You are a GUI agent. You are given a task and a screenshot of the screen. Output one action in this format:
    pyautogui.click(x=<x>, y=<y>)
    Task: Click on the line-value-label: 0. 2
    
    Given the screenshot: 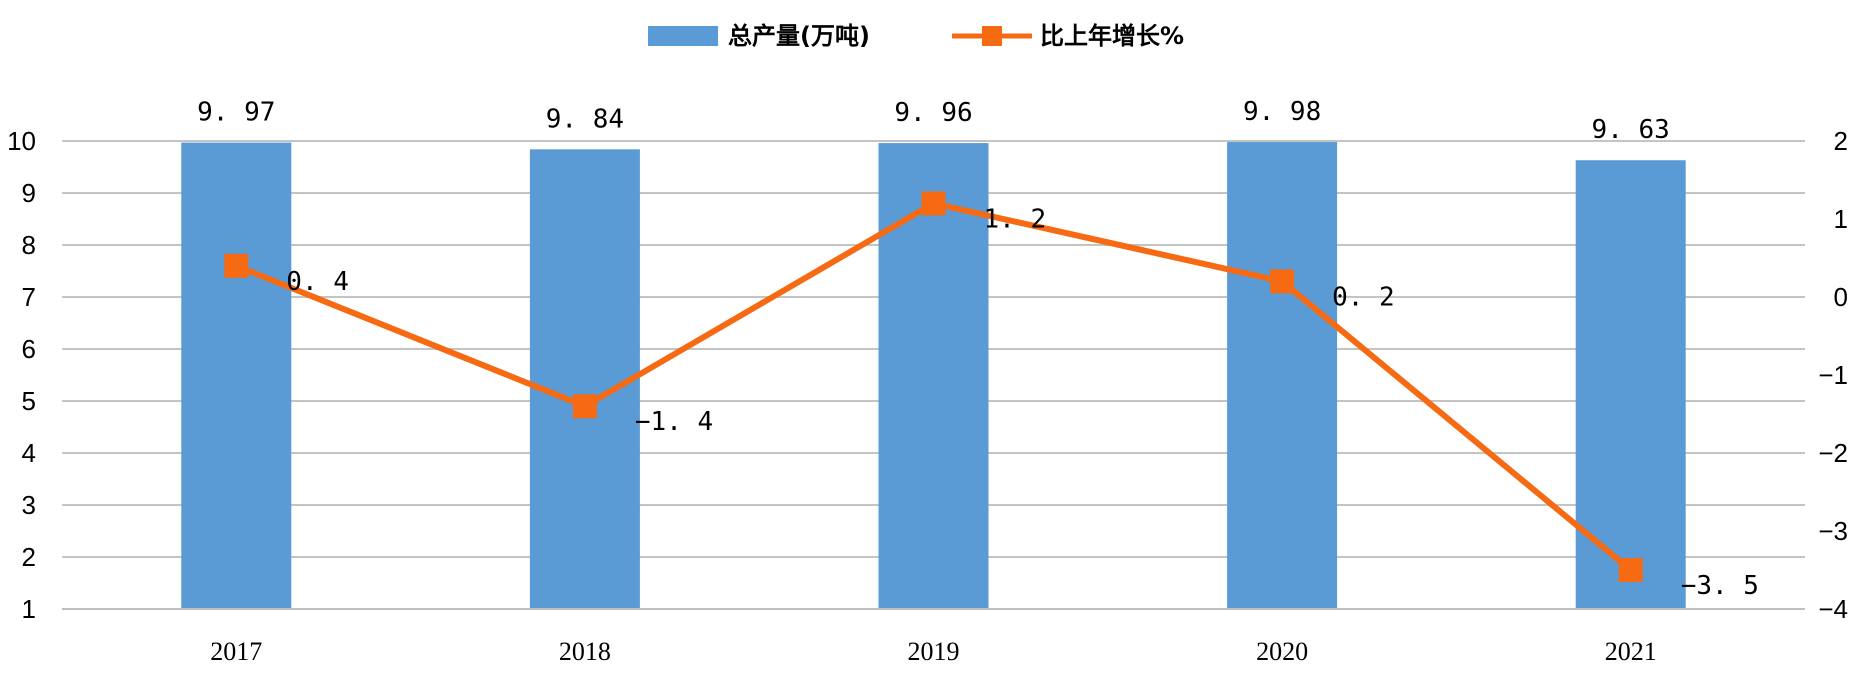 What is the action you would take?
    pyautogui.click(x=1363, y=297)
    